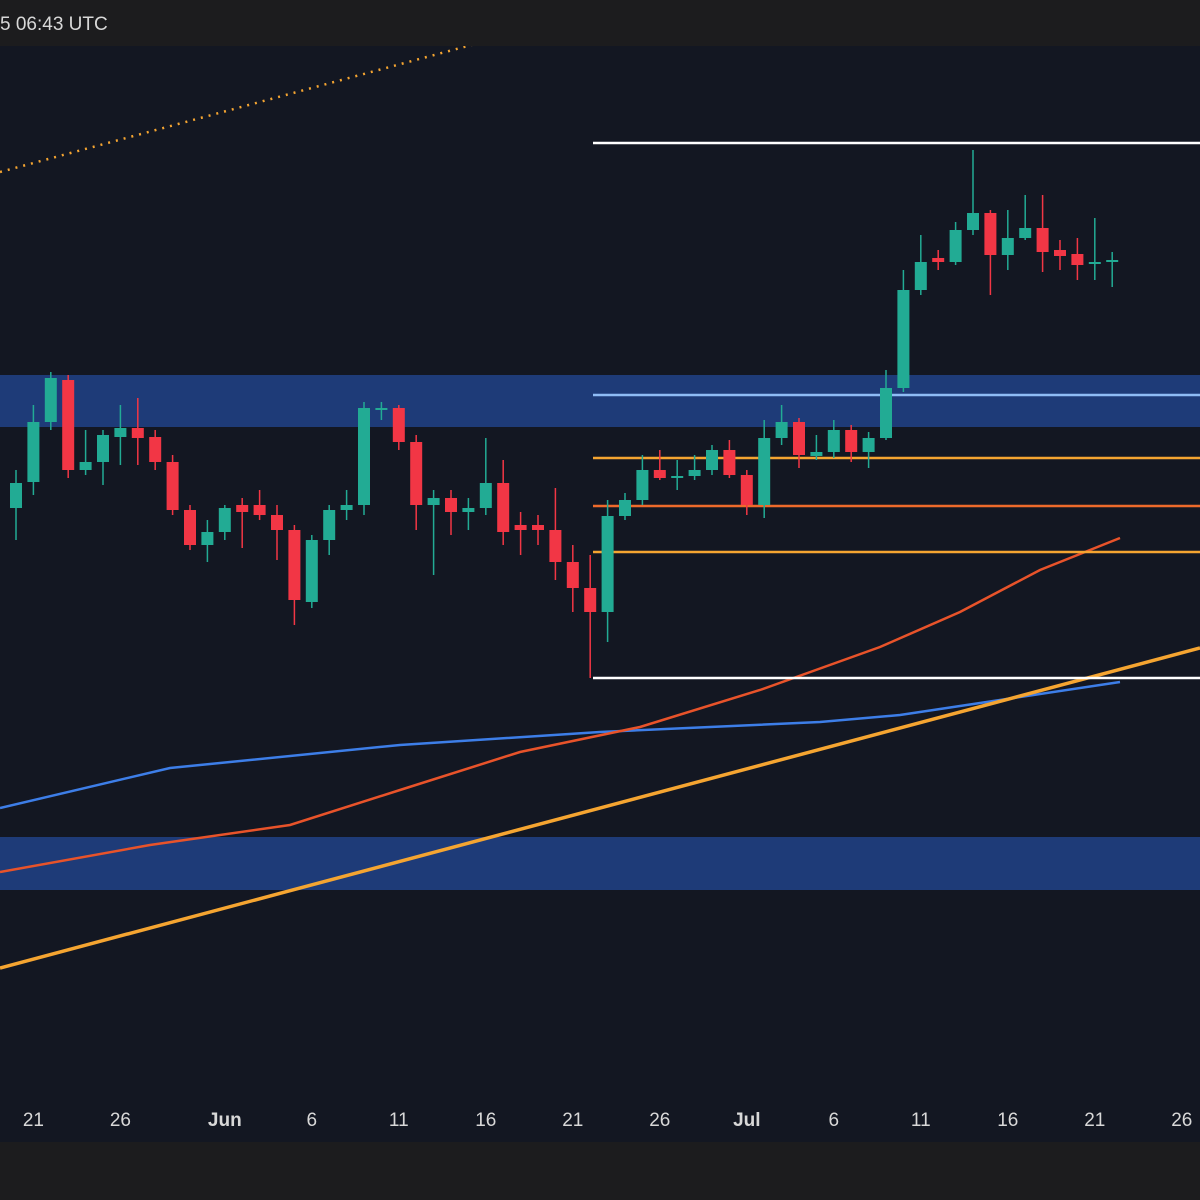 The height and width of the screenshot is (1200, 1200). Describe the element at coordinates (600, 1171) in the screenshot. I see `bottom-bar` at that location.